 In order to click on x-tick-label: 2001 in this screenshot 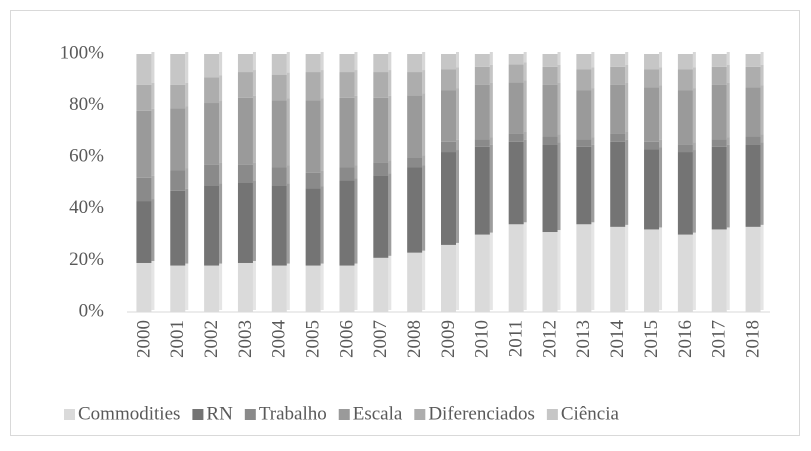, I will do `click(177, 339)`.